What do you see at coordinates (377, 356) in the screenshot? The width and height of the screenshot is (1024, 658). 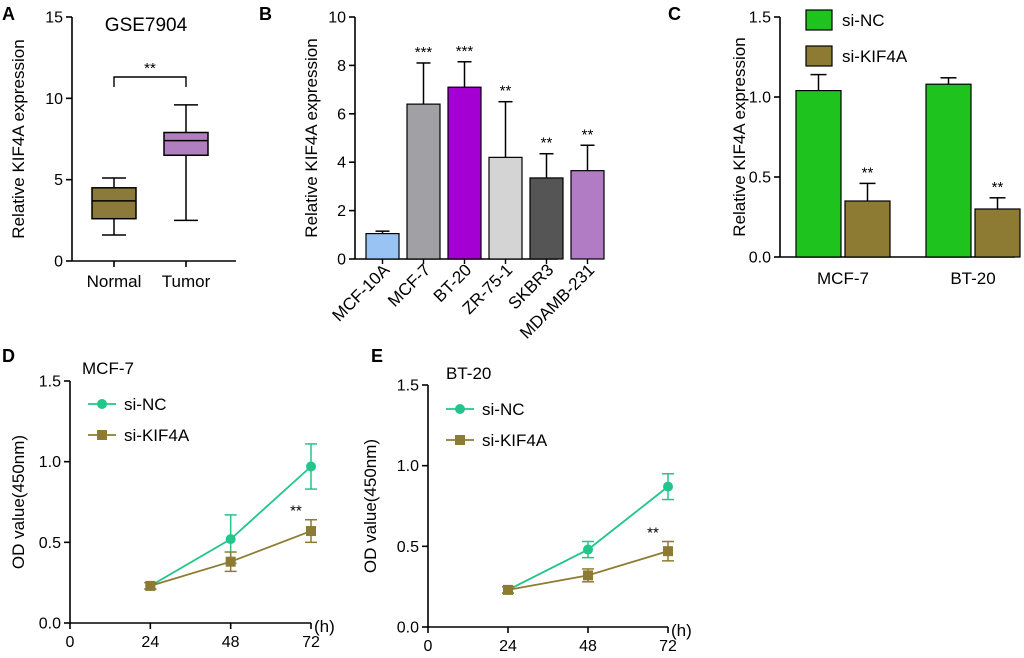 I see `panel-letter: E` at bounding box center [377, 356].